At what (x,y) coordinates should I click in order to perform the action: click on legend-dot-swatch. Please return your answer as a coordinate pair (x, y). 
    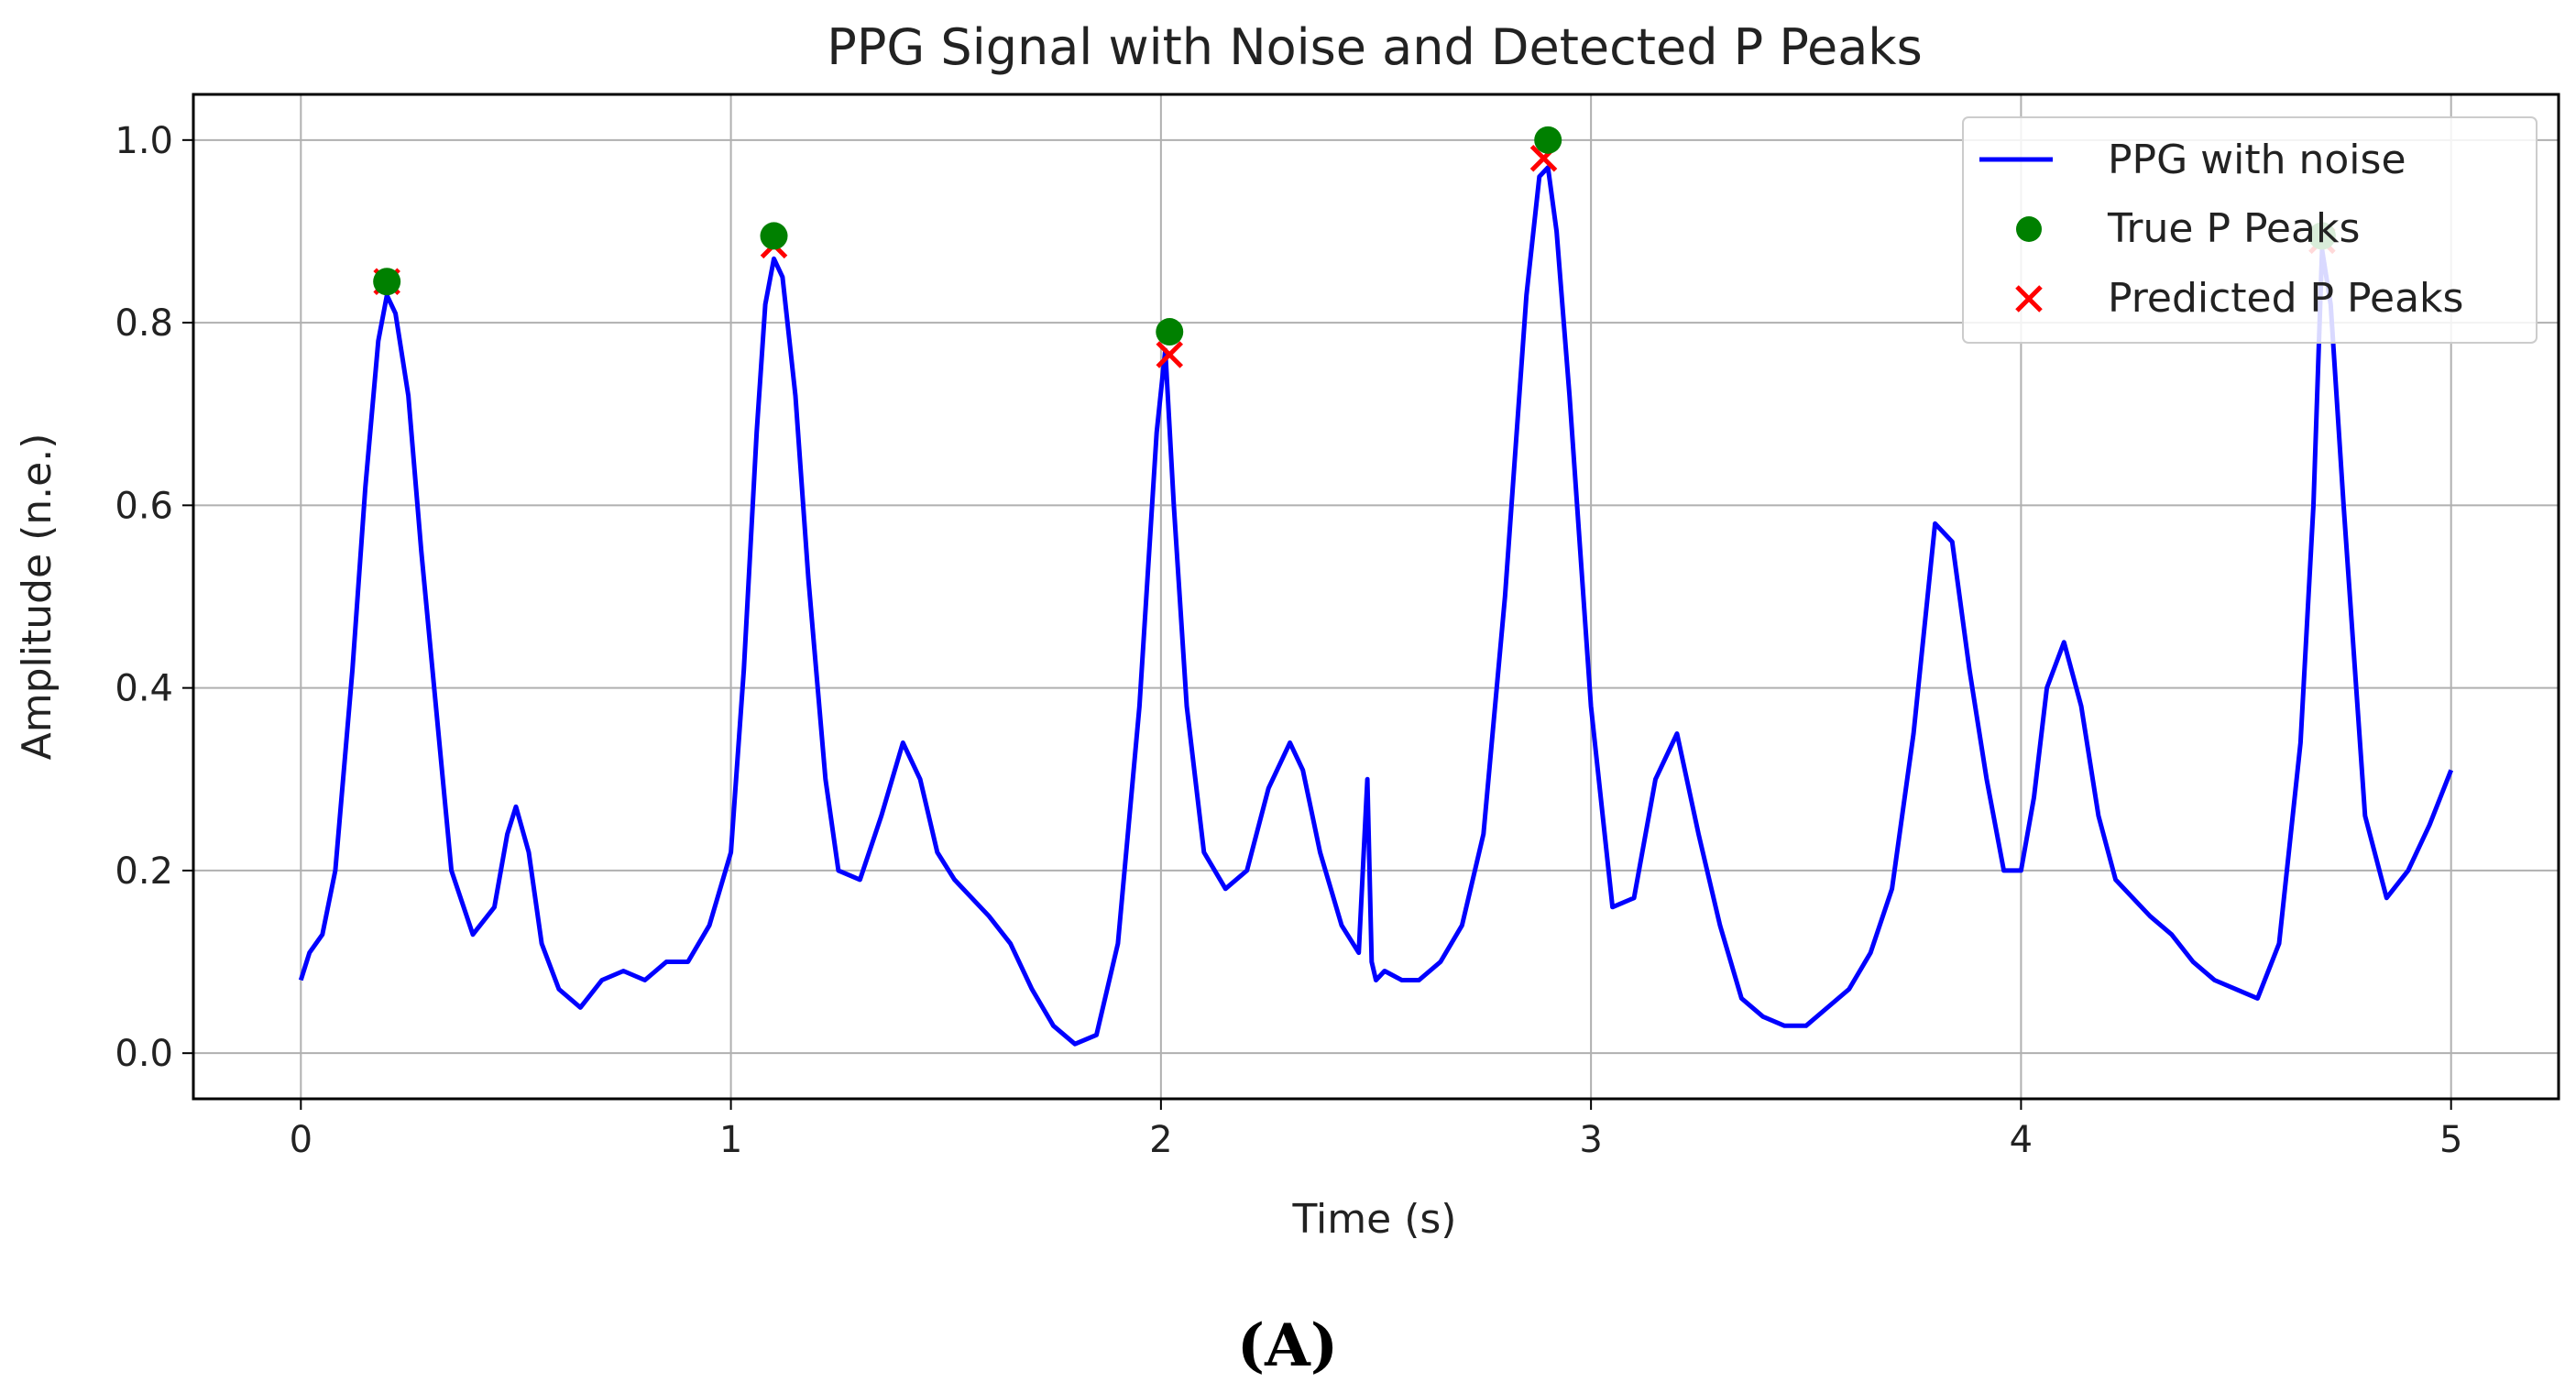
    Looking at the image, I should click on (2029, 229).